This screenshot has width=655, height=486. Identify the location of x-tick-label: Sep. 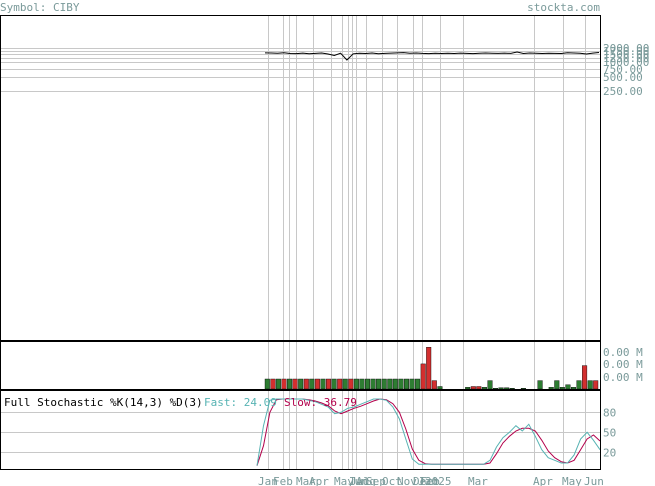
(376, 480).